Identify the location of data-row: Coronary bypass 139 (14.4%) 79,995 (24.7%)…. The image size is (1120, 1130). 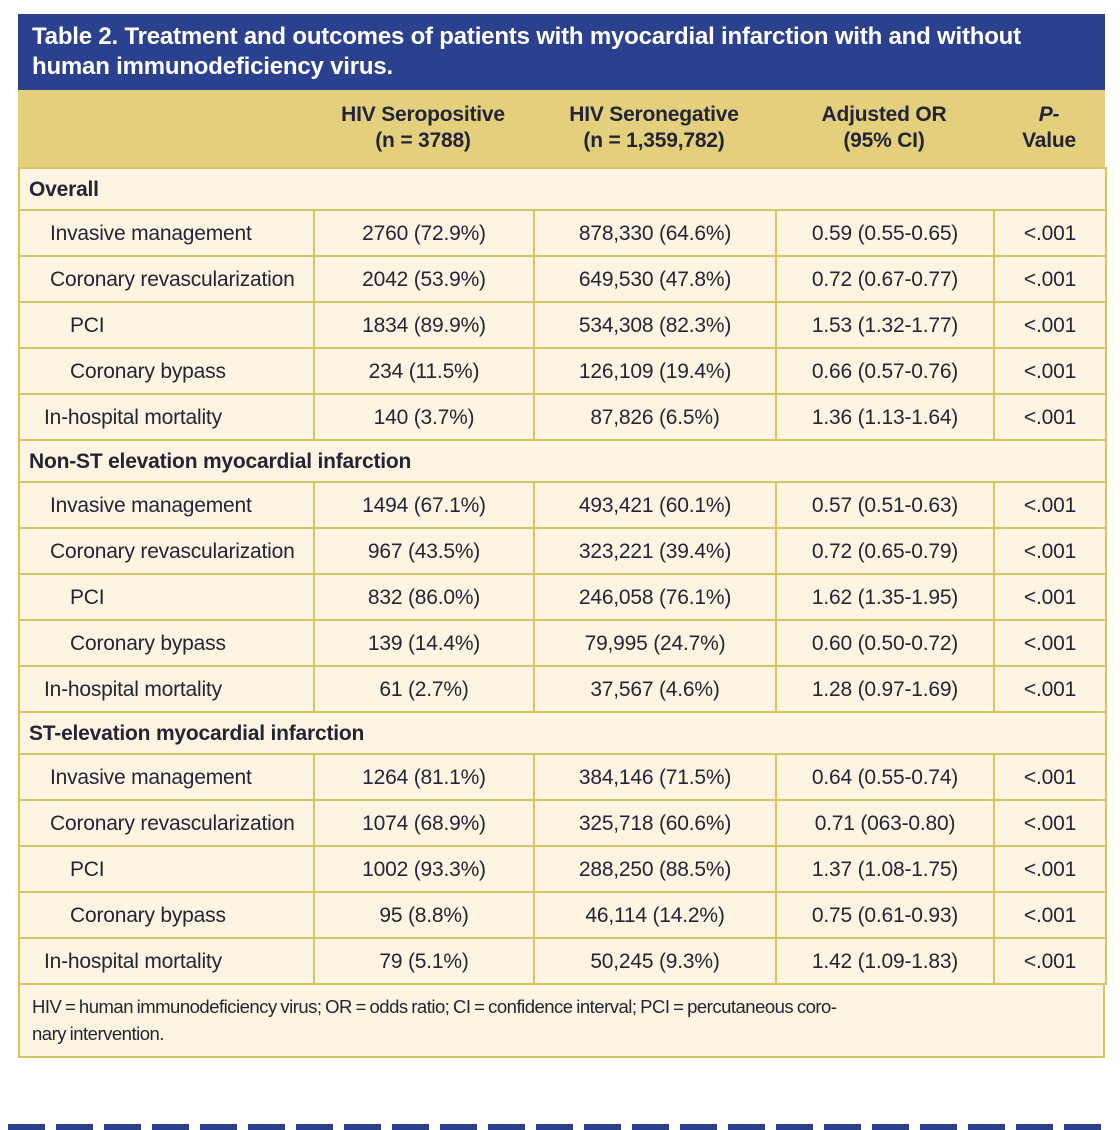
(562, 643).